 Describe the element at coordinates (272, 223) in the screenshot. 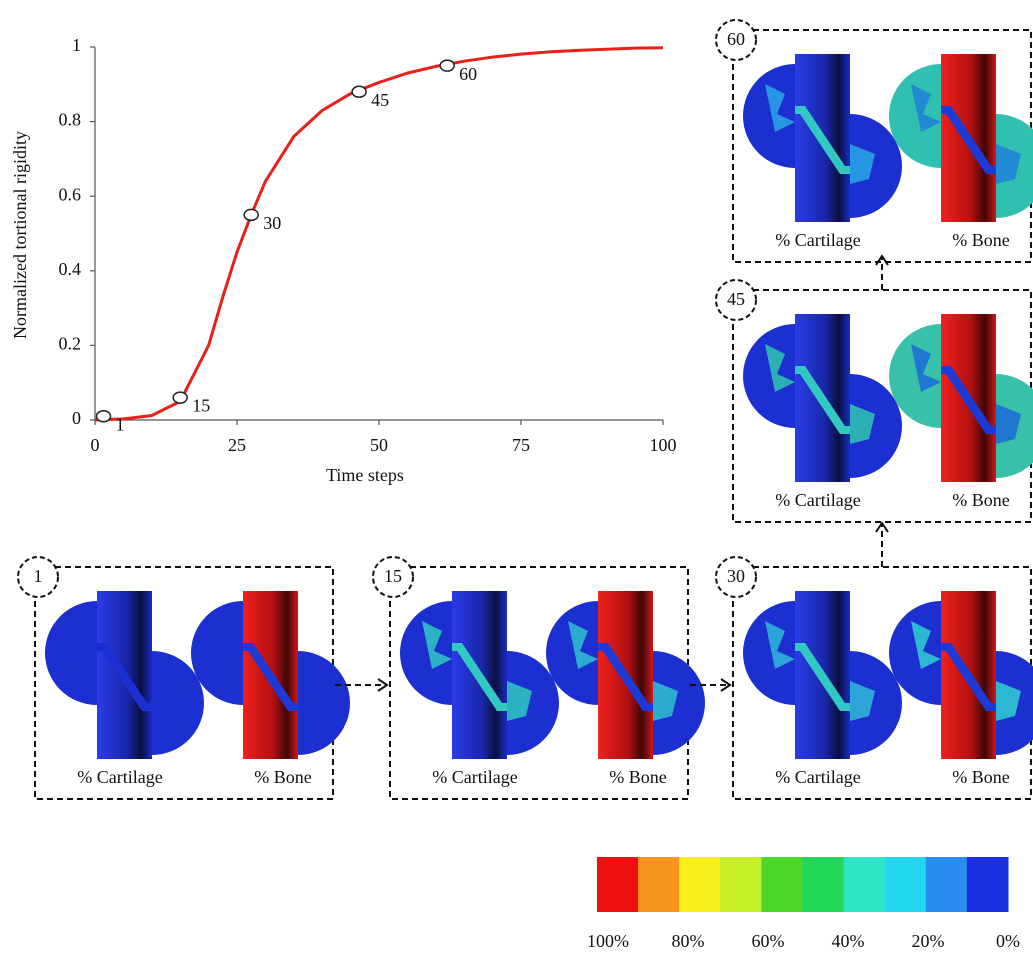

I see `marker-label: 30` at that location.